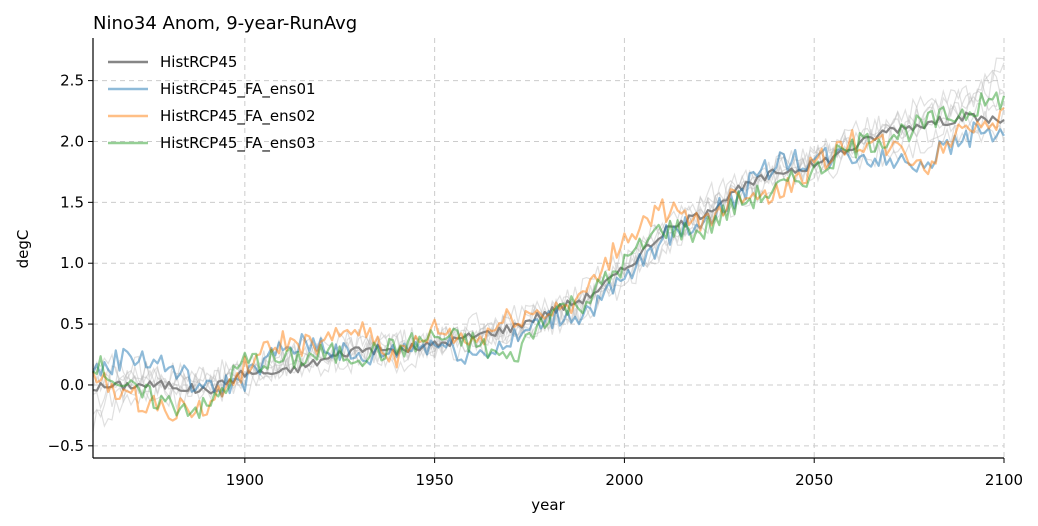  What do you see at coordinates (72, 81) in the screenshot?
I see `y-tick-label: 2.5` at bounding box center [72, 81].